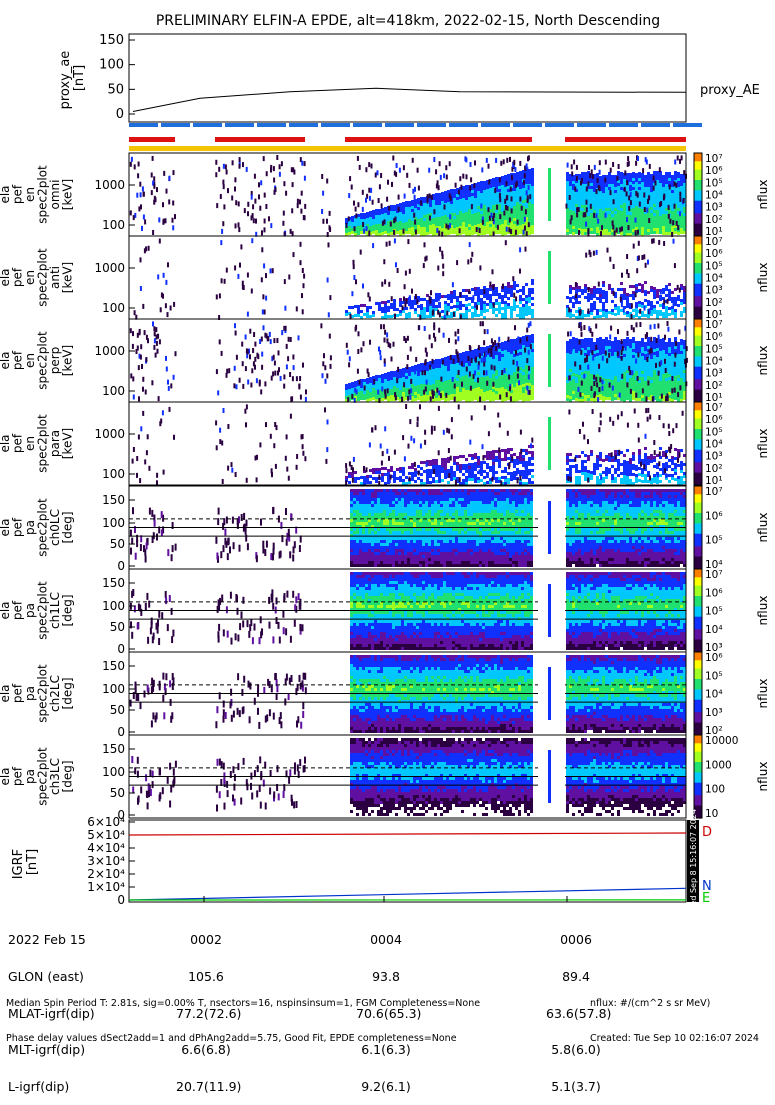 This screenshot has height=1105, width=775. Describe the element at coordinates (714, 159) in the screenshot. I see `colorbar-tick-label: 10⁷` at that location.